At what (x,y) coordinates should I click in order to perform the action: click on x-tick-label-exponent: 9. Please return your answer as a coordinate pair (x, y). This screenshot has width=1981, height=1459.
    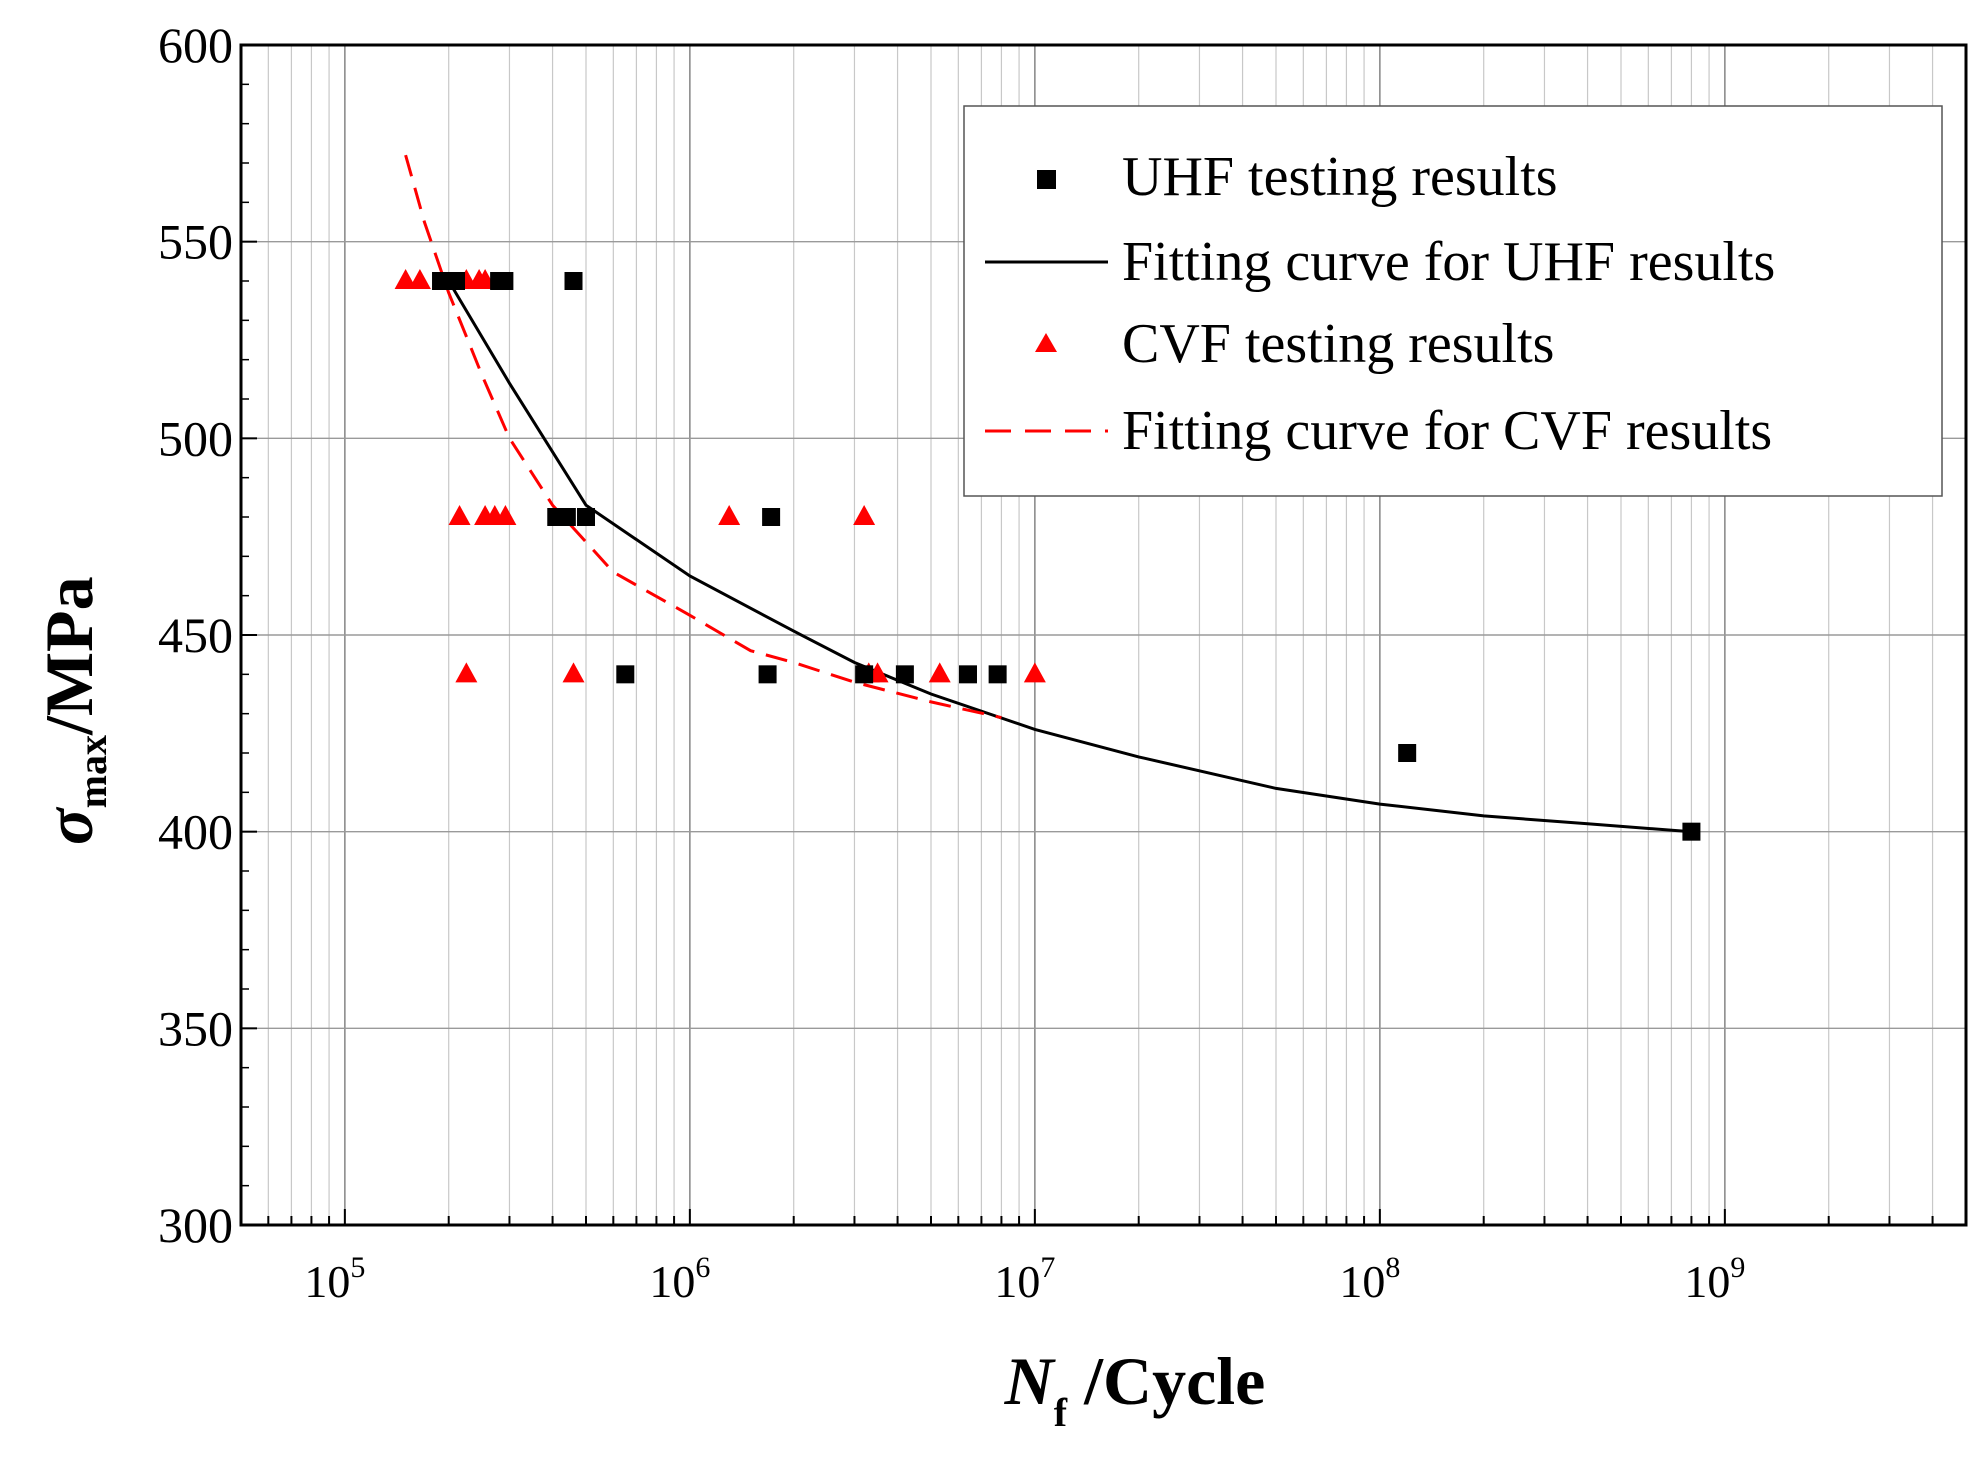
    Looking at the image, I should click on (1737, 1267).